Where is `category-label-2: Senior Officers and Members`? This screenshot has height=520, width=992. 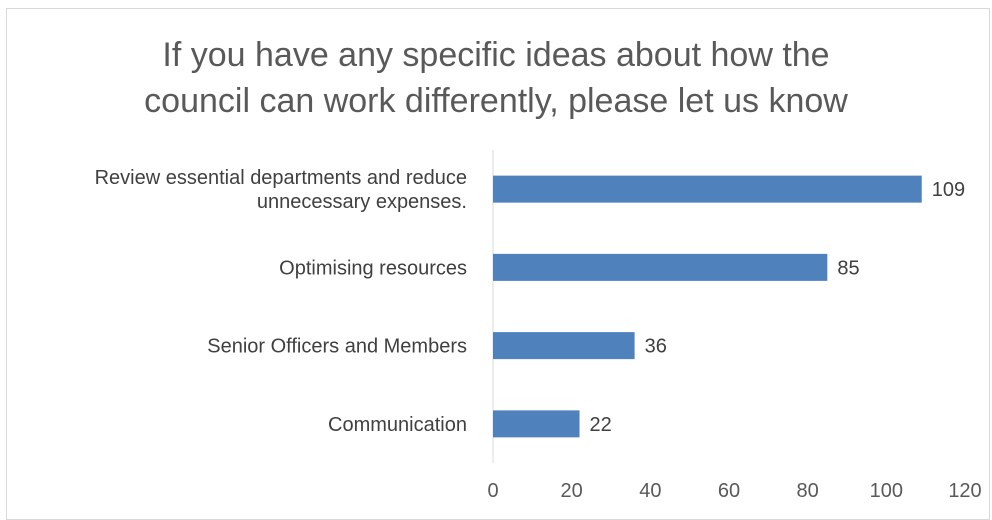
category-label-2: Senior Officers and Members is located at coordinates (337, 347).